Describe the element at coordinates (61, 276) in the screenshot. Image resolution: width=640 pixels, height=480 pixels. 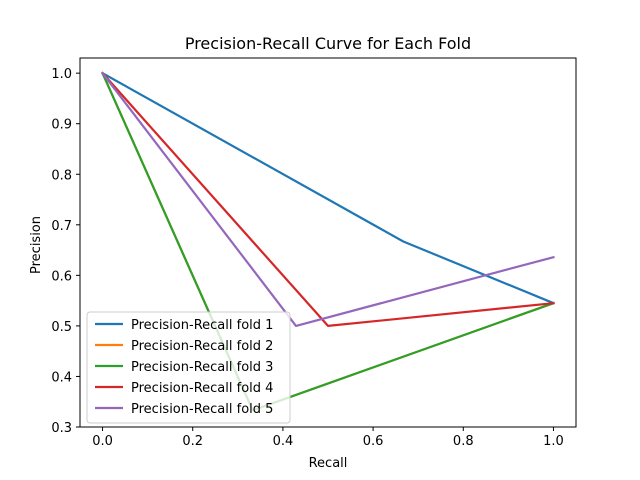
I see `y-tick-label: 0.6` at that location.